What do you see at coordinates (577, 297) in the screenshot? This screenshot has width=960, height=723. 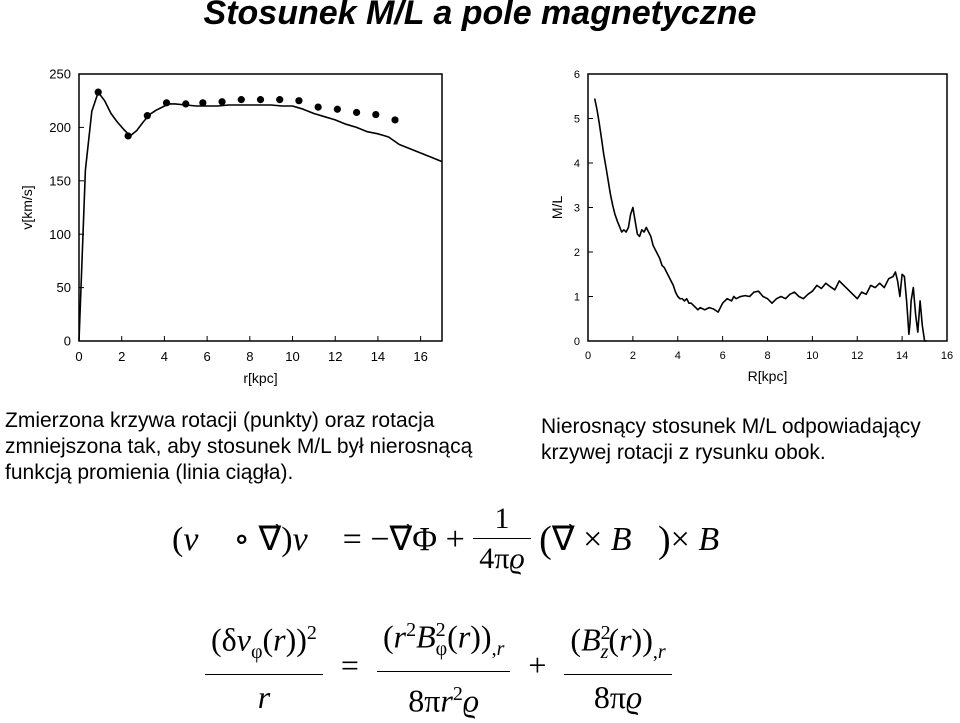 I see `y-tick-label: 1` at bounding box center [577, 297].